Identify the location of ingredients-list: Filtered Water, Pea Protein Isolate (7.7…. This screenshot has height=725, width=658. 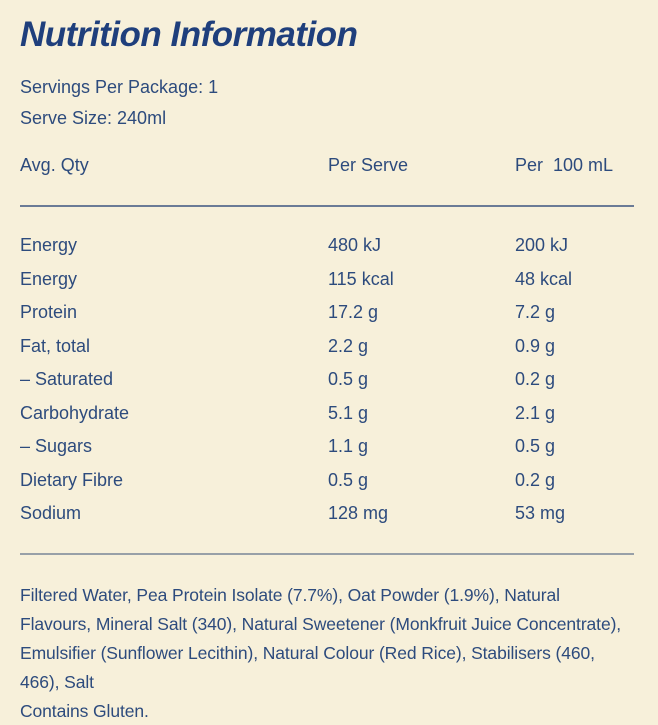
(321, 638).